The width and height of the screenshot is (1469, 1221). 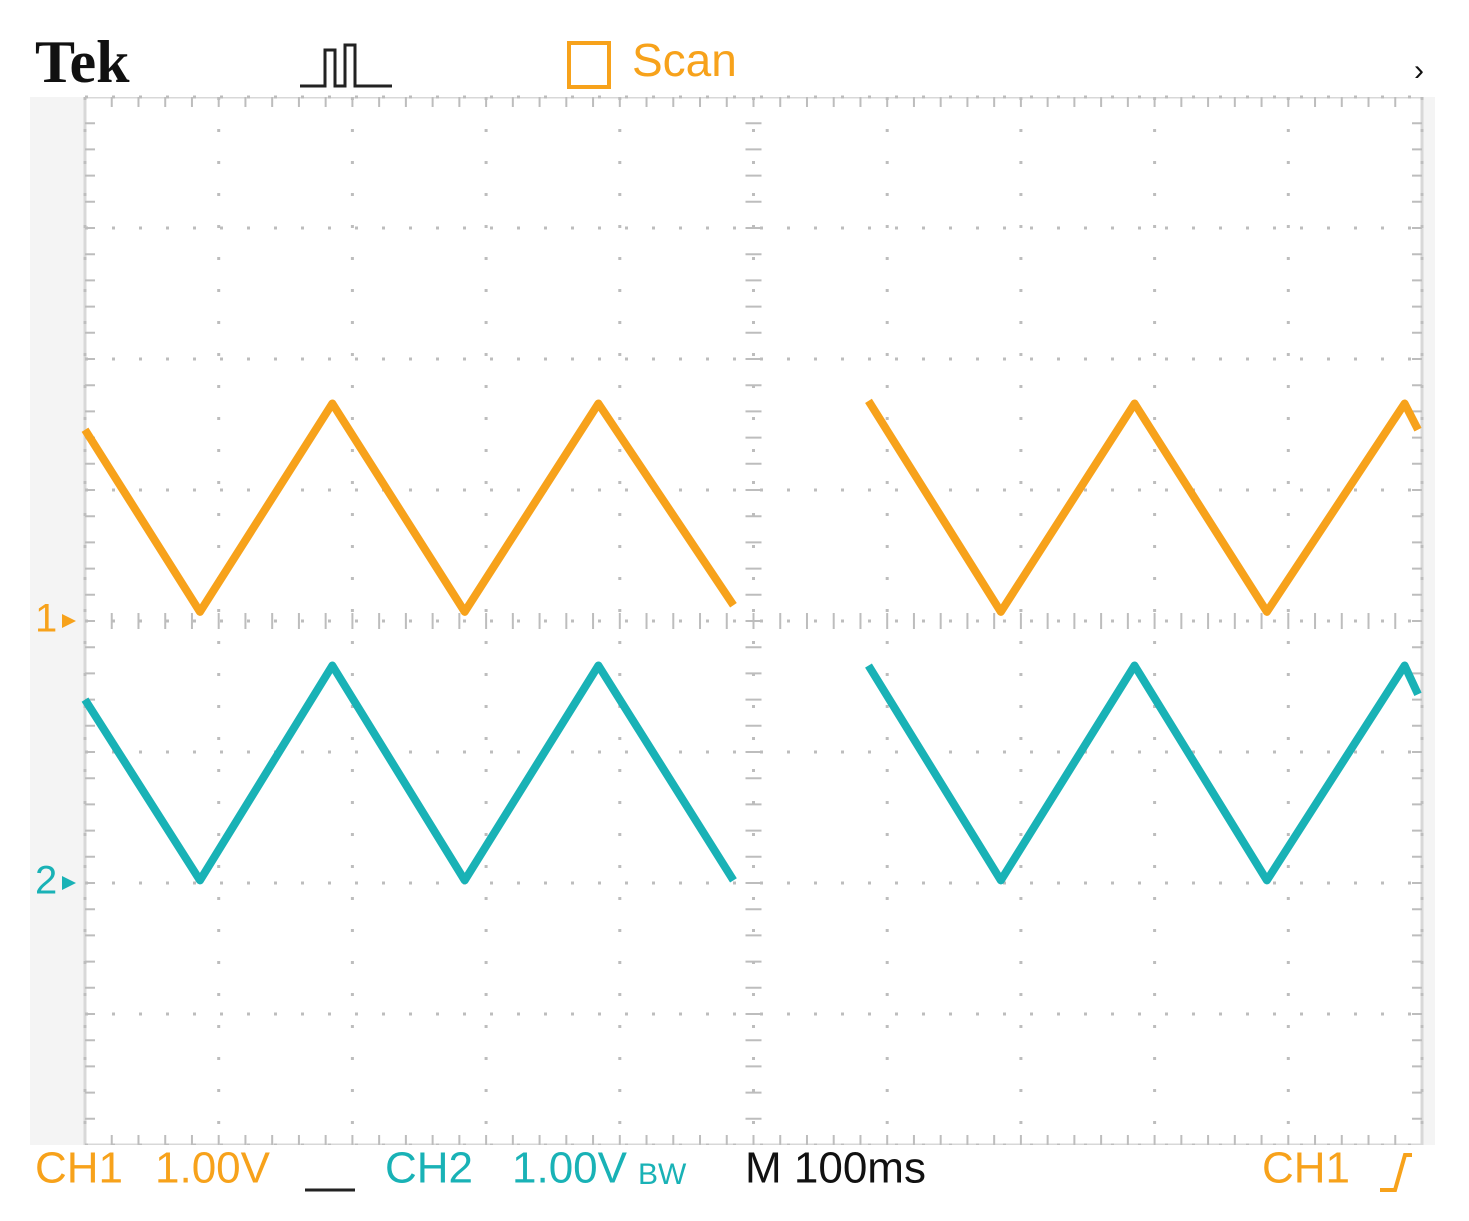 I want to click on ch2-bandwidth: BW, so click(x=662, y=1174).